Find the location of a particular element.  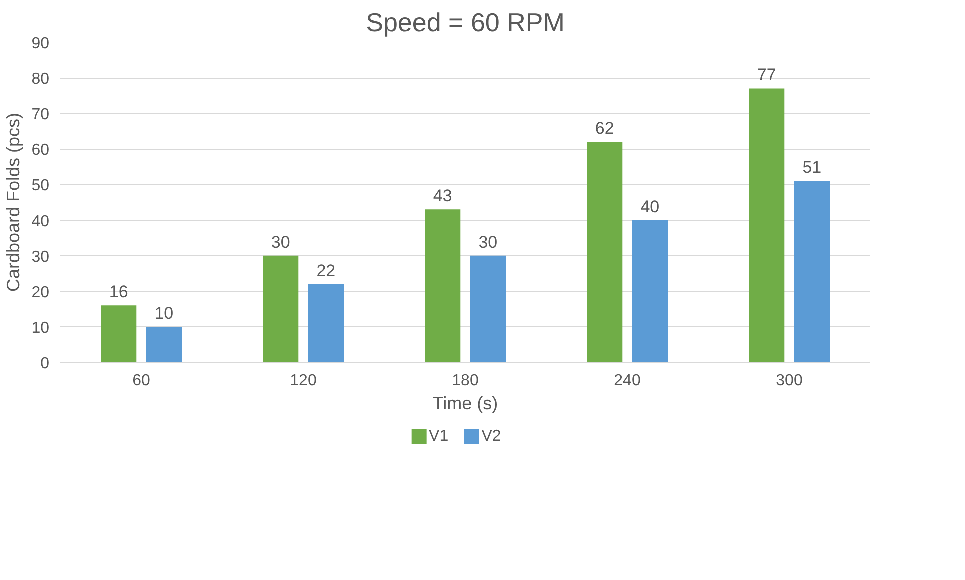

x-tick-label: 60 is located at coordinates (141, 381).